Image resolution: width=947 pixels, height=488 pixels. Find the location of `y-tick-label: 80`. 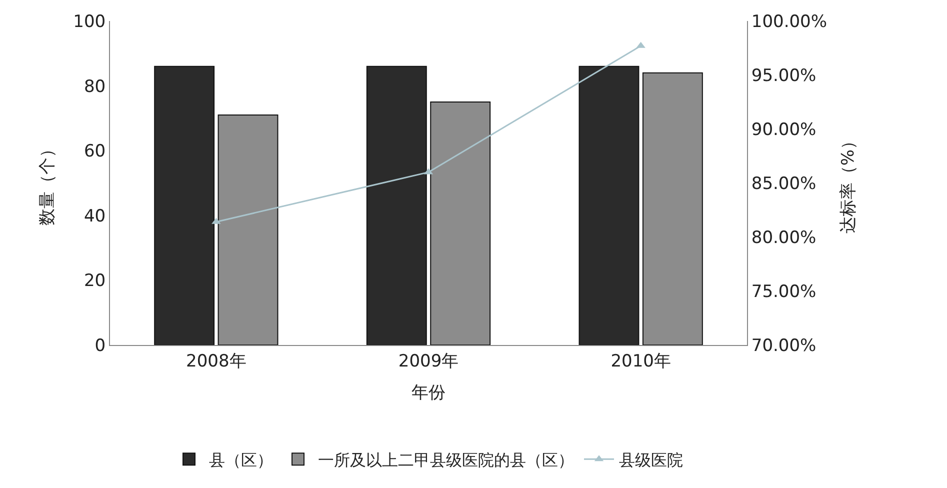

y-tick-label: 80 is located at coordinates (95, 86).